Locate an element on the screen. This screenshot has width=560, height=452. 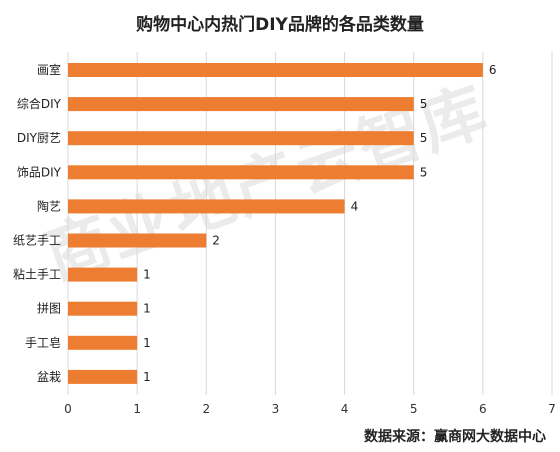
category-label: 陶艺 is located at coordinates (49, 205).